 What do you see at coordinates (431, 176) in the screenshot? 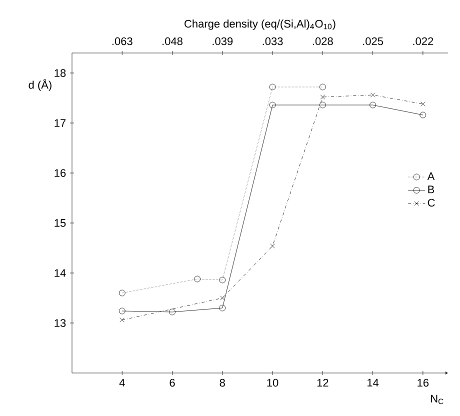
I see `legend-label: A` at bounding box center [431, 176].